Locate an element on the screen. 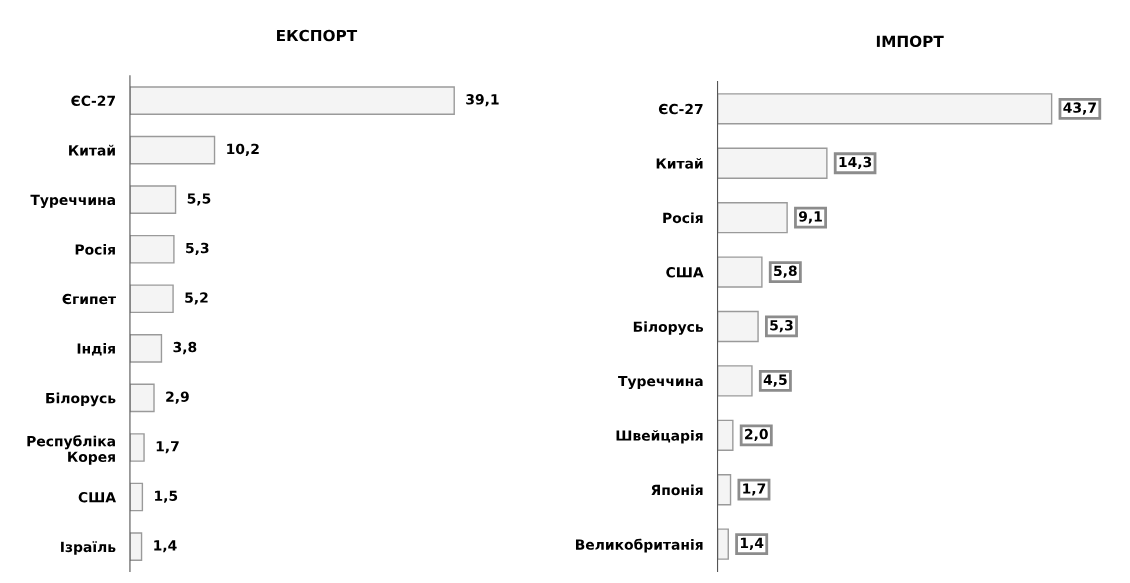 The height and width of the screenshot is (583, 1130). chart-title: ІМПОРТ is located at coordinates (910, 41).